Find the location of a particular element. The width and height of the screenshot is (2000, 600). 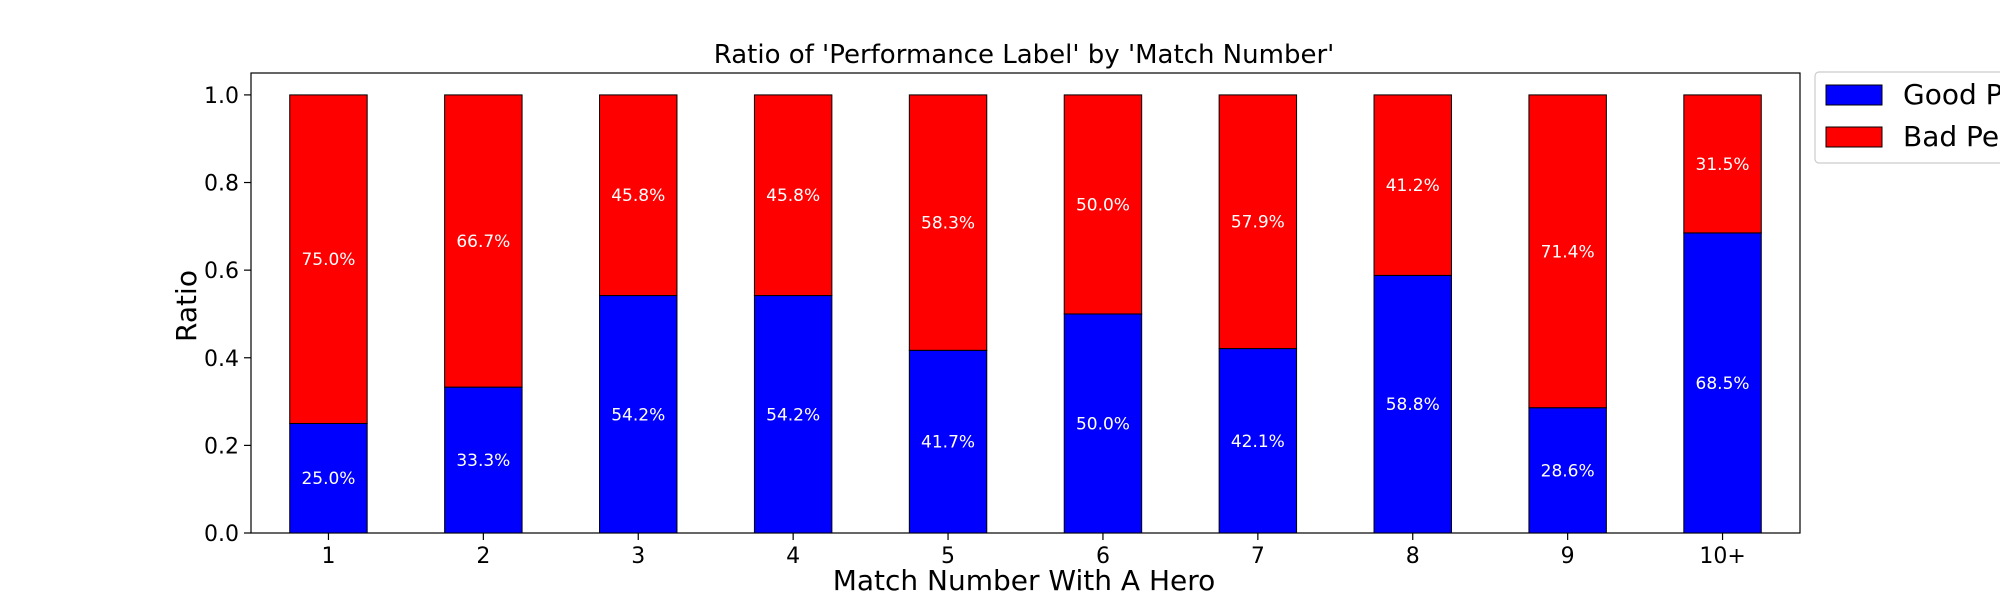

x-tick-label-4: 4 is located at coordinates (793, 556).